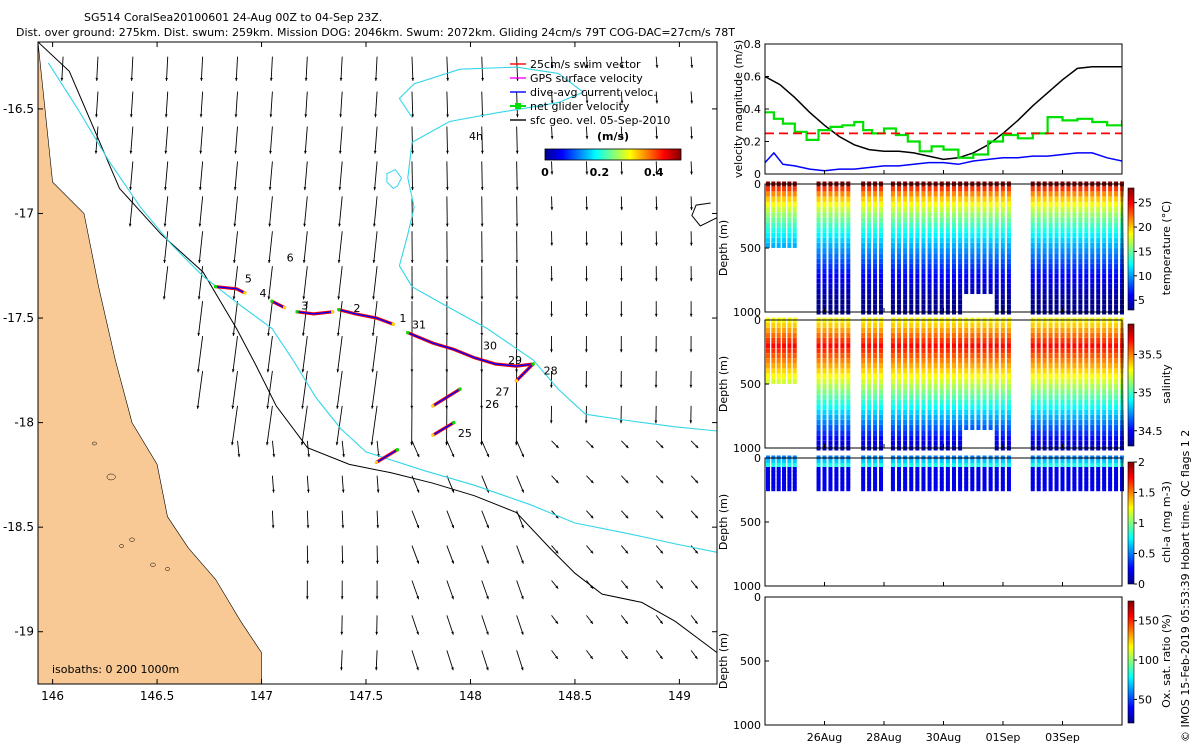 The image size is (1200, 750). What do you see at coordinates (750, 661) in the screenshot?
I see `y-tick-label: 500` at bounding box center [750, 661].